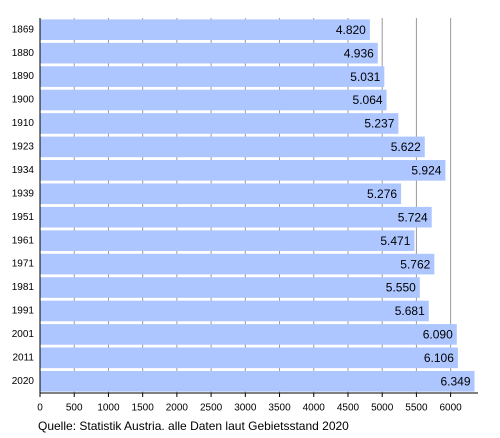 The width and height of the screenshot is (500, 438). Describe the element at coordinates (23, 334) in the screenshot. I see `y-tick-label: 2001` at that location.